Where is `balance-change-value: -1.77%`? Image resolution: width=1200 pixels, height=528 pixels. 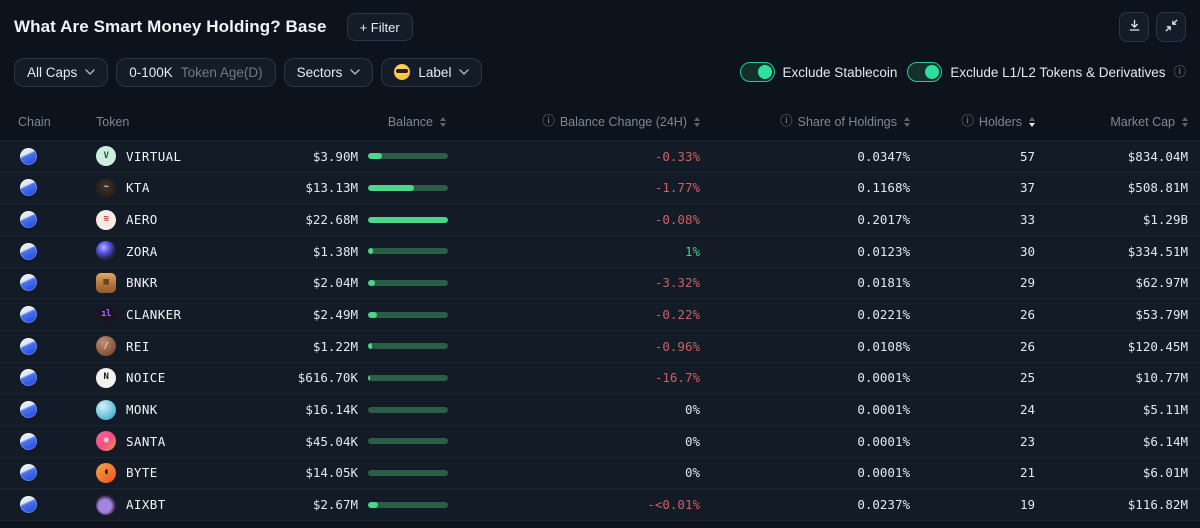
balance-change-value: -1.77% is located at coordinates (677, 188).